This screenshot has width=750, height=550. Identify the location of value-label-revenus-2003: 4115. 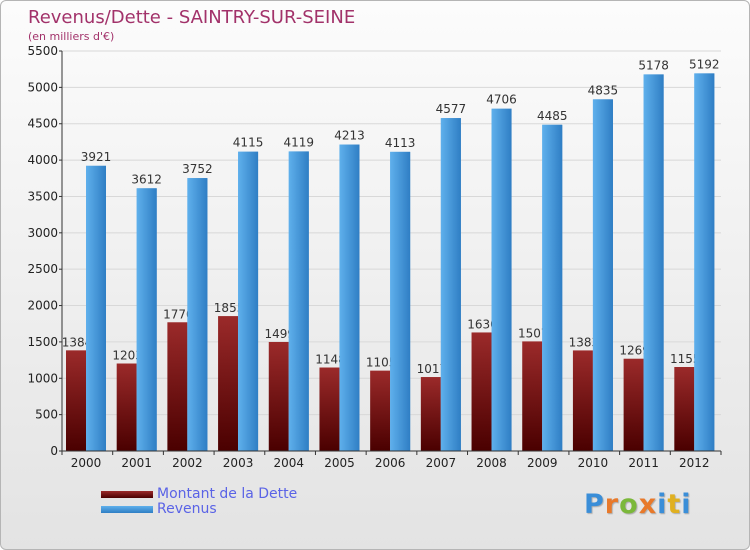
(248, 143).